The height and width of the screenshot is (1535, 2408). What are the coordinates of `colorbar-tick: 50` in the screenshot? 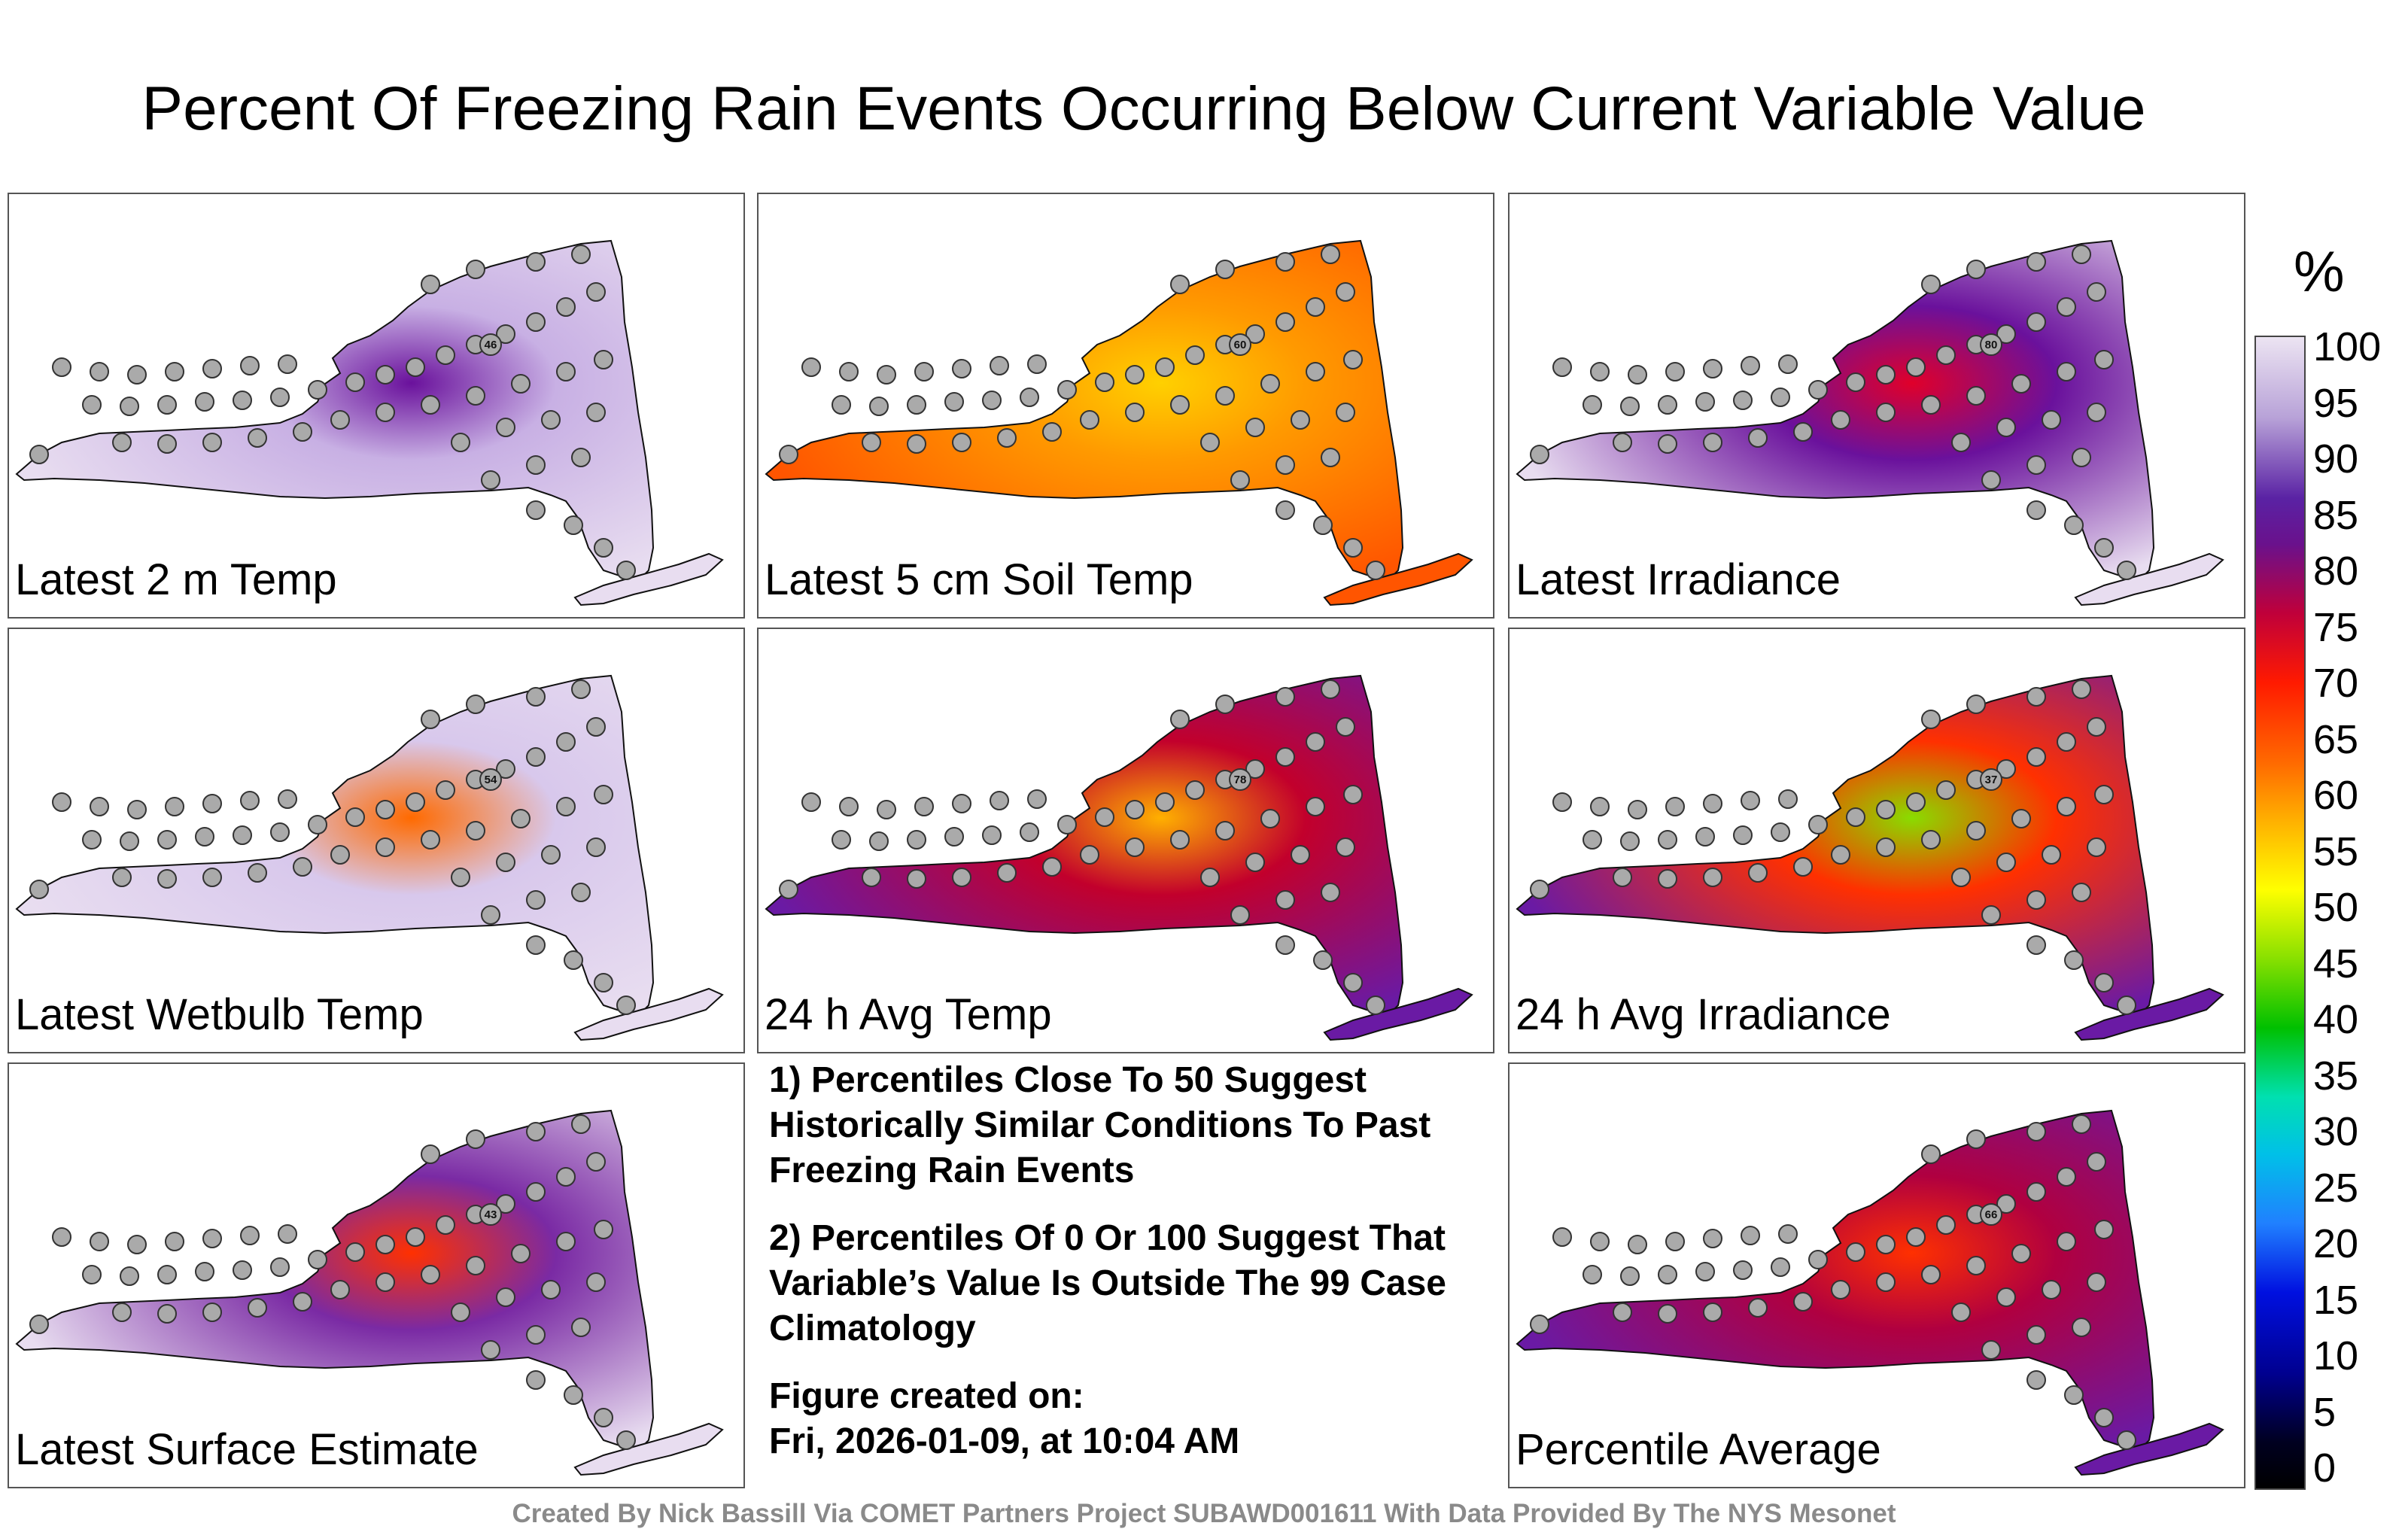 It's located at (2336, 907).